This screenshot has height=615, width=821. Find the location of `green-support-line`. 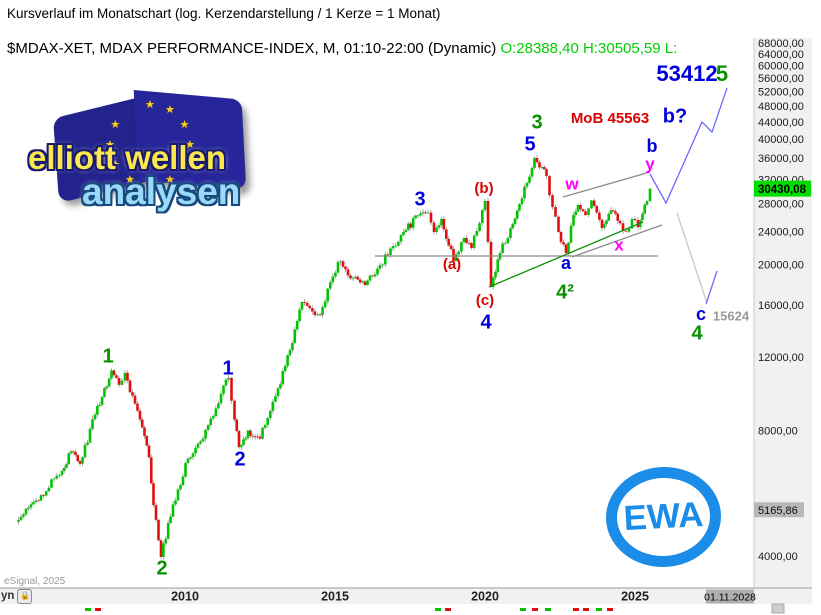

green-support-line is located at coordinates (566, 254).